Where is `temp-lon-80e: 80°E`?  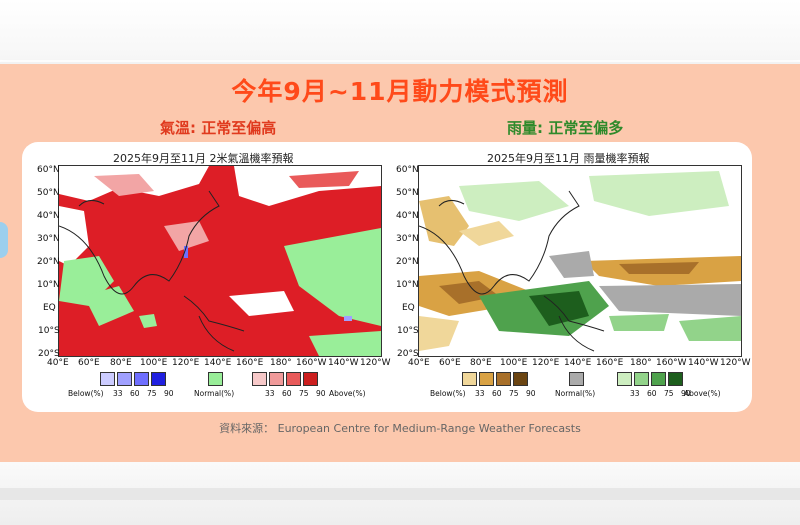 temp-lon-80e: 80°E is located at coordinates (121, 363).